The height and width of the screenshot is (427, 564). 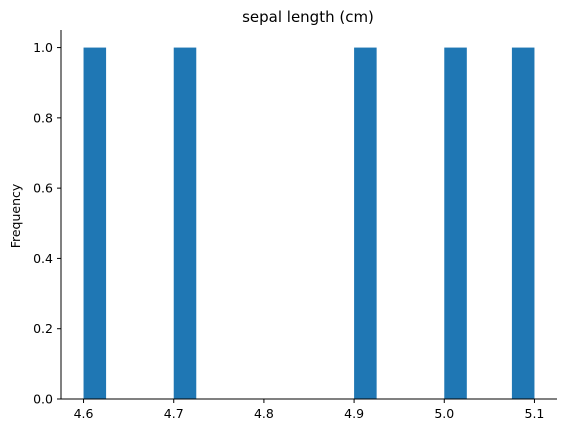 What do you see at coordinates (309, 410) in the screenshot?
I see `x-ticks: 4.6 4.7 4.8 4.9 5.0 5.1` at bounding box center [309, 410].